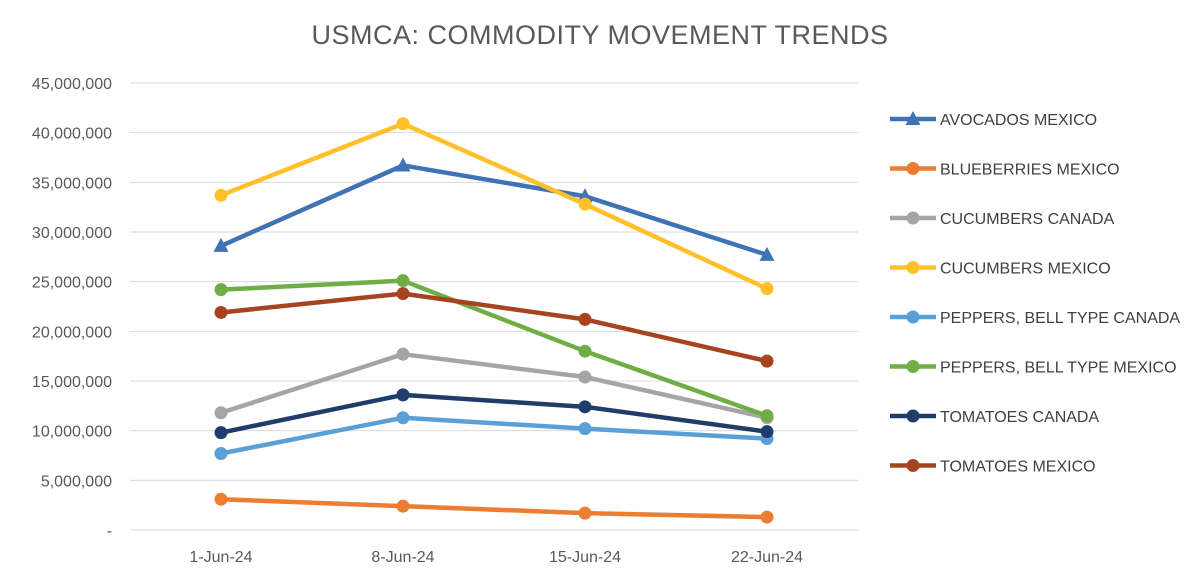  What do you see at coordinates (402, 557) in the screenshot?
I see `x-tick-label: 8-Jun-24` at bounding box center [402, 557].